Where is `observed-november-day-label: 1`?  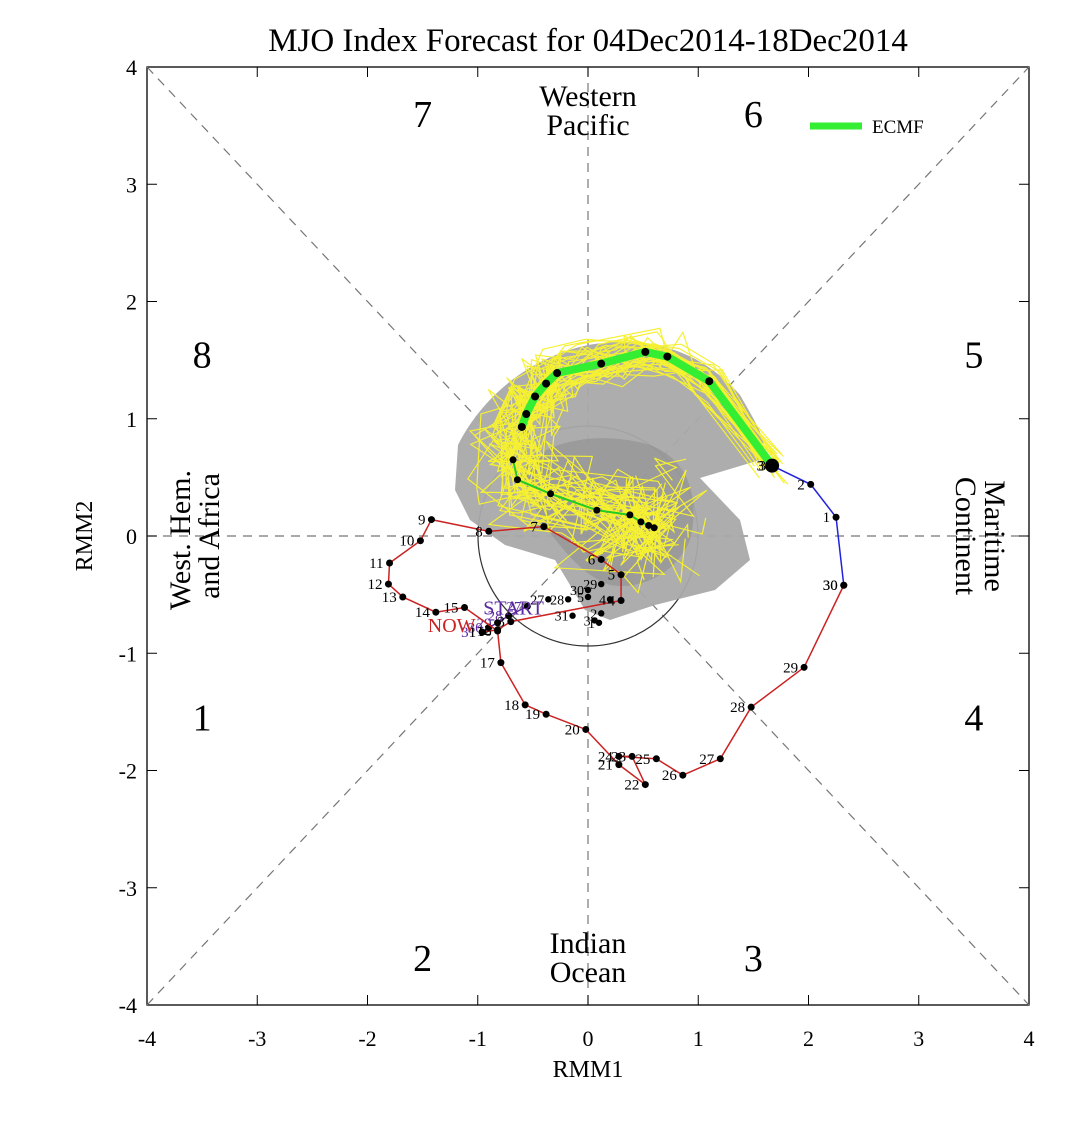
observed-november-day-label: 1 is located at coordinates (473, 633).